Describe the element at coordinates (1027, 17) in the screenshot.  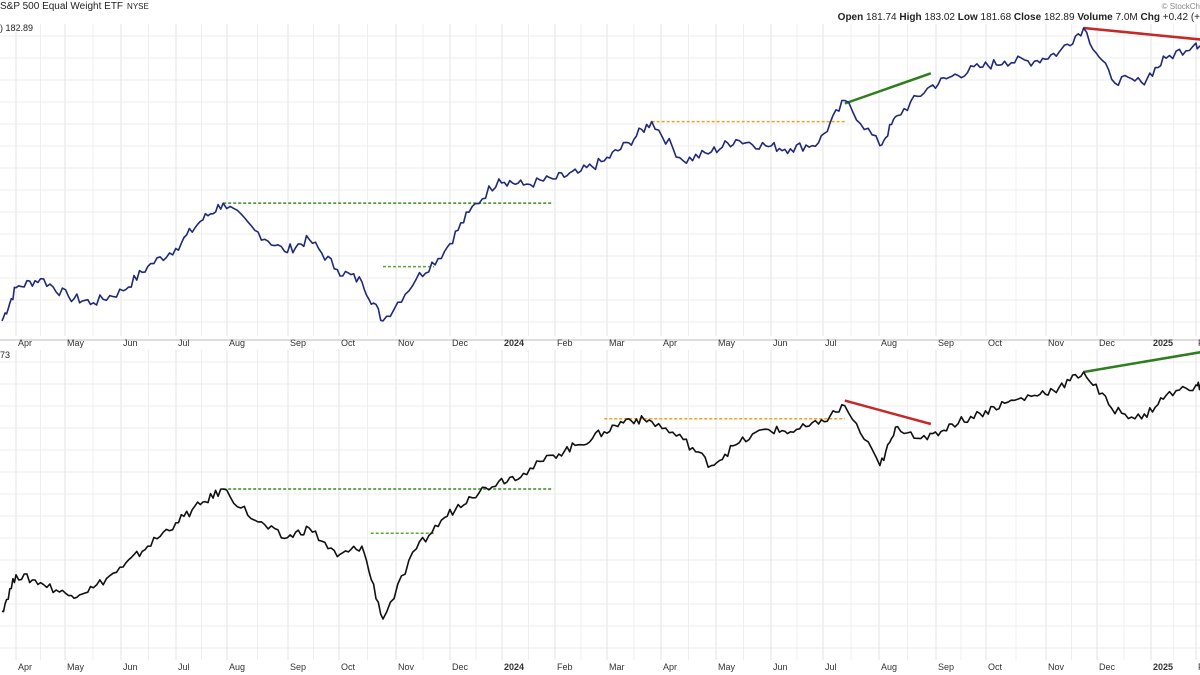
I see `close-label: Close` at that location.